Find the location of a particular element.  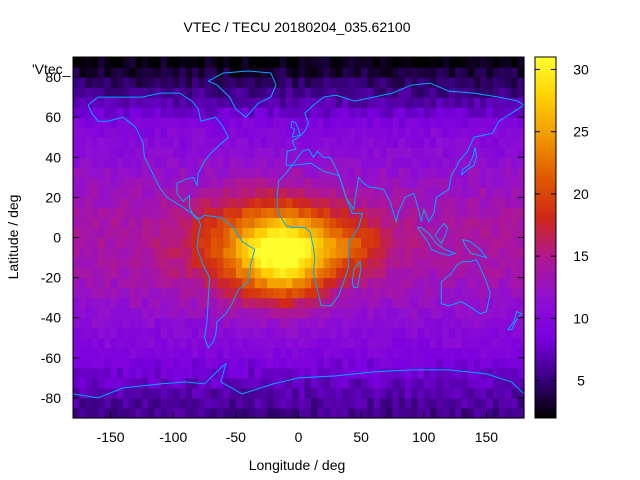

coastline-madagascar is located at coordinates (356, 274).